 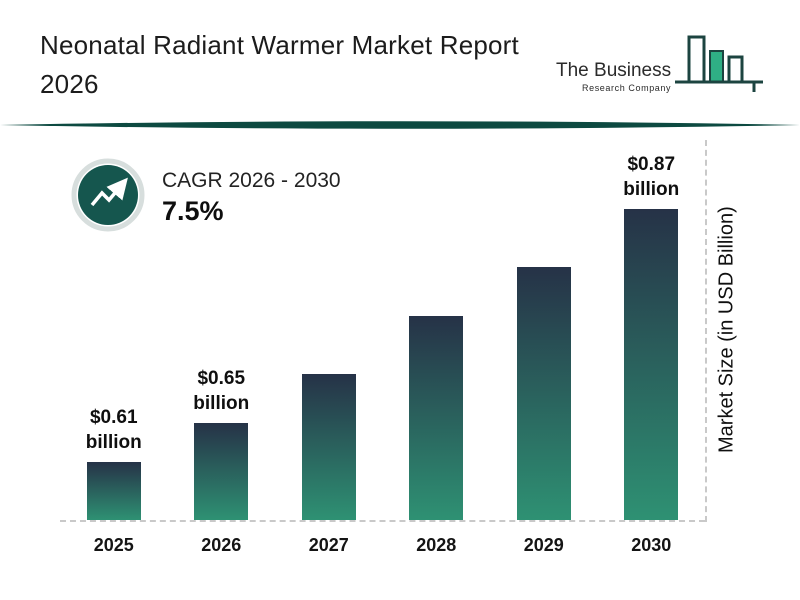 What do you see at coordinates (279, 45) in the screenshot?
I see `page-title-line-1: Neonatal Radiant Warmer Market Report` at bounding box center [279, 45].